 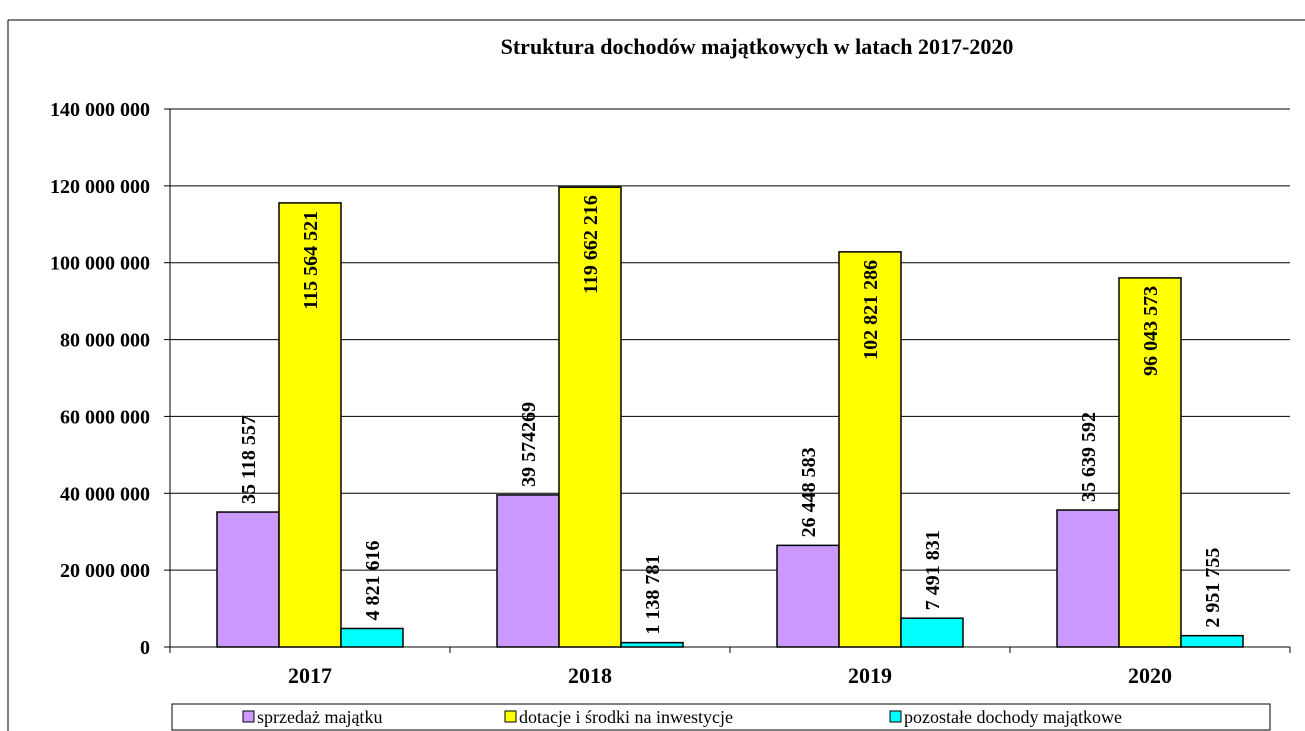 What do you see at coordinates (591, 244) in the screenshot?
I see `value-label: 119 662 216` at bounding box center [591, 244].